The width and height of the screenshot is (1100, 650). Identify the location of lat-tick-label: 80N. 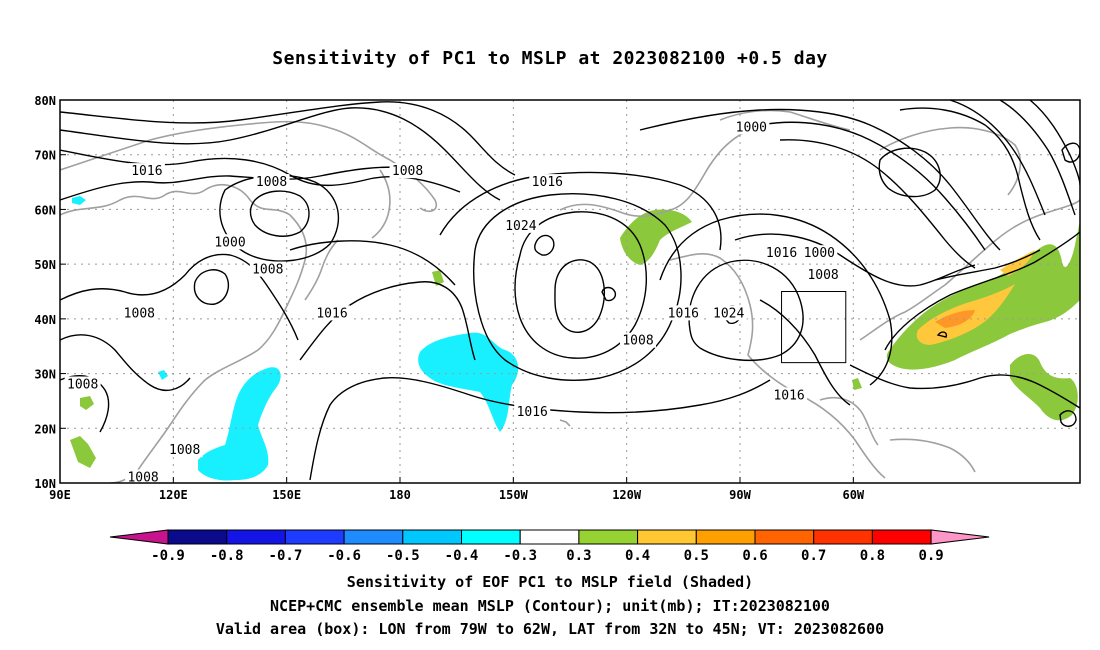
(45, 101).